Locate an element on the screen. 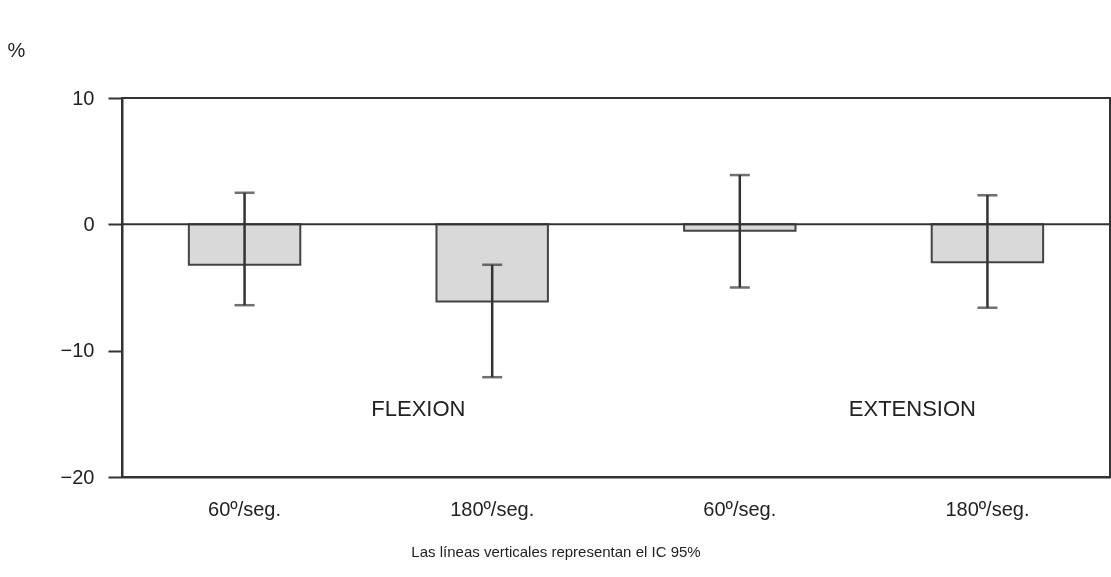 Image resolution: width=1111 pixels, height=577 pixels. text: Las líneas verticales representan el IC 95% is located at coordinates (556, 551).